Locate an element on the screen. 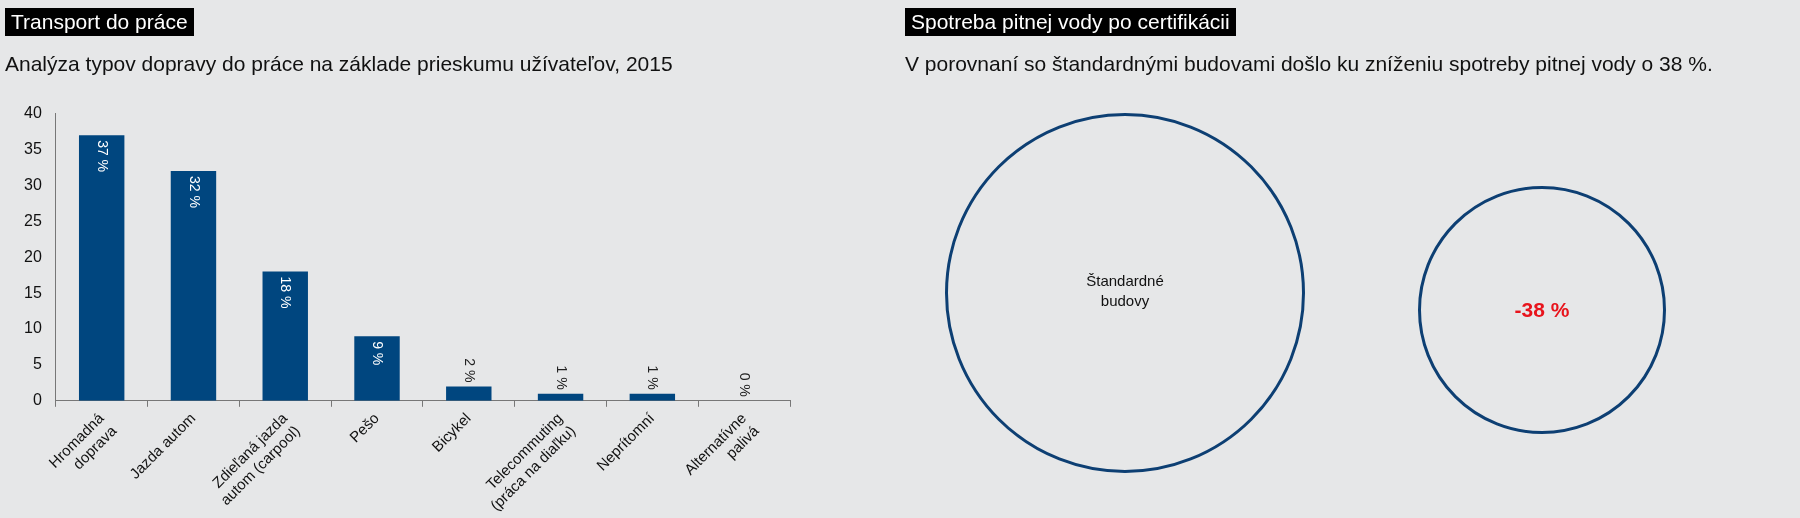  data-label: 9 % is located at coordinates (378, 353).